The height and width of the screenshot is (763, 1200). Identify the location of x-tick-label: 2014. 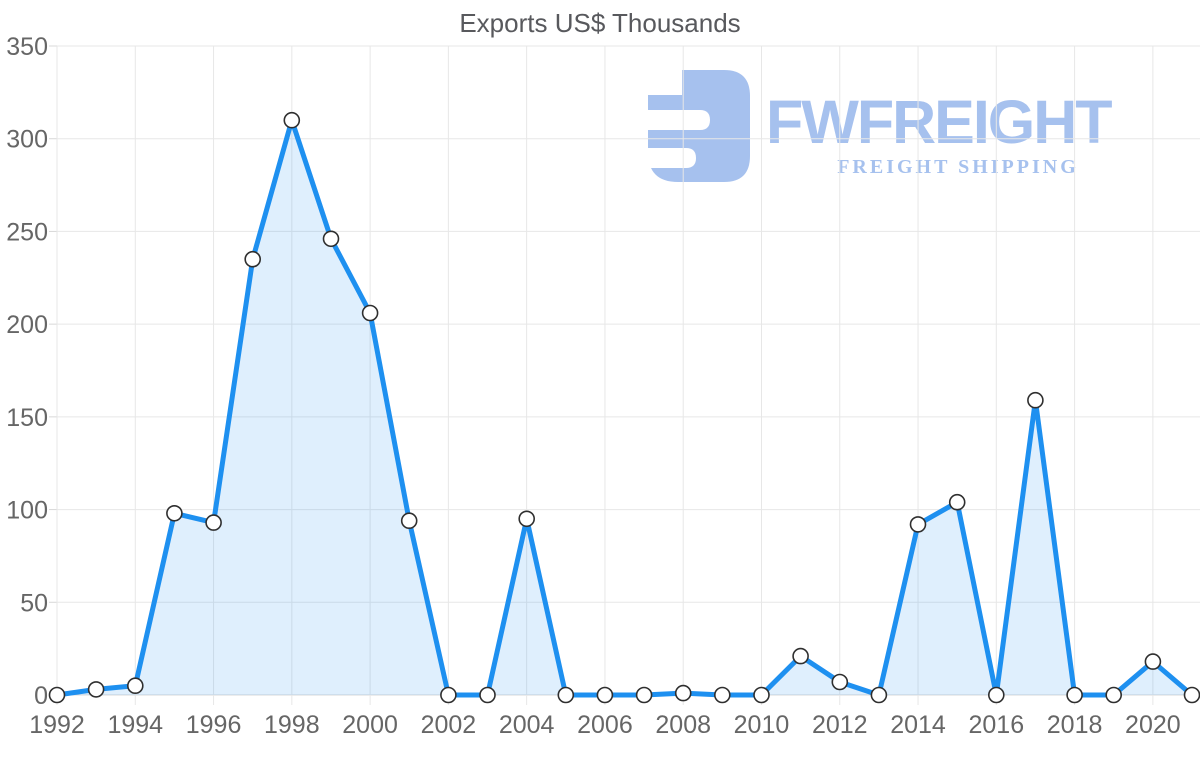
(918, 725).